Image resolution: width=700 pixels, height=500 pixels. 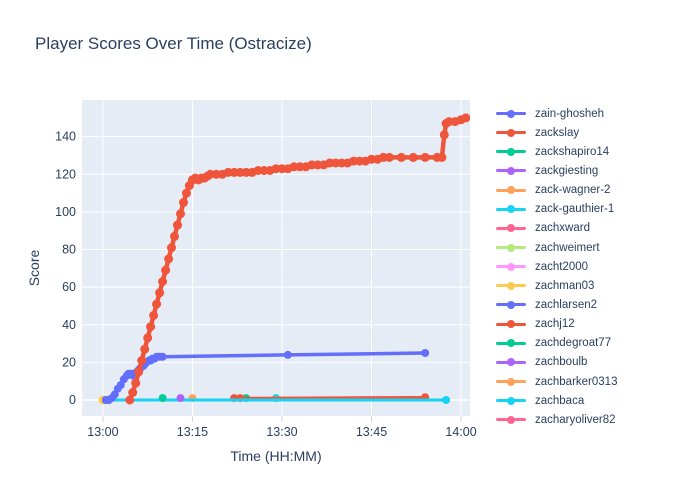 I want to click on legend-label: zachxward, so click(x=562, y=228).